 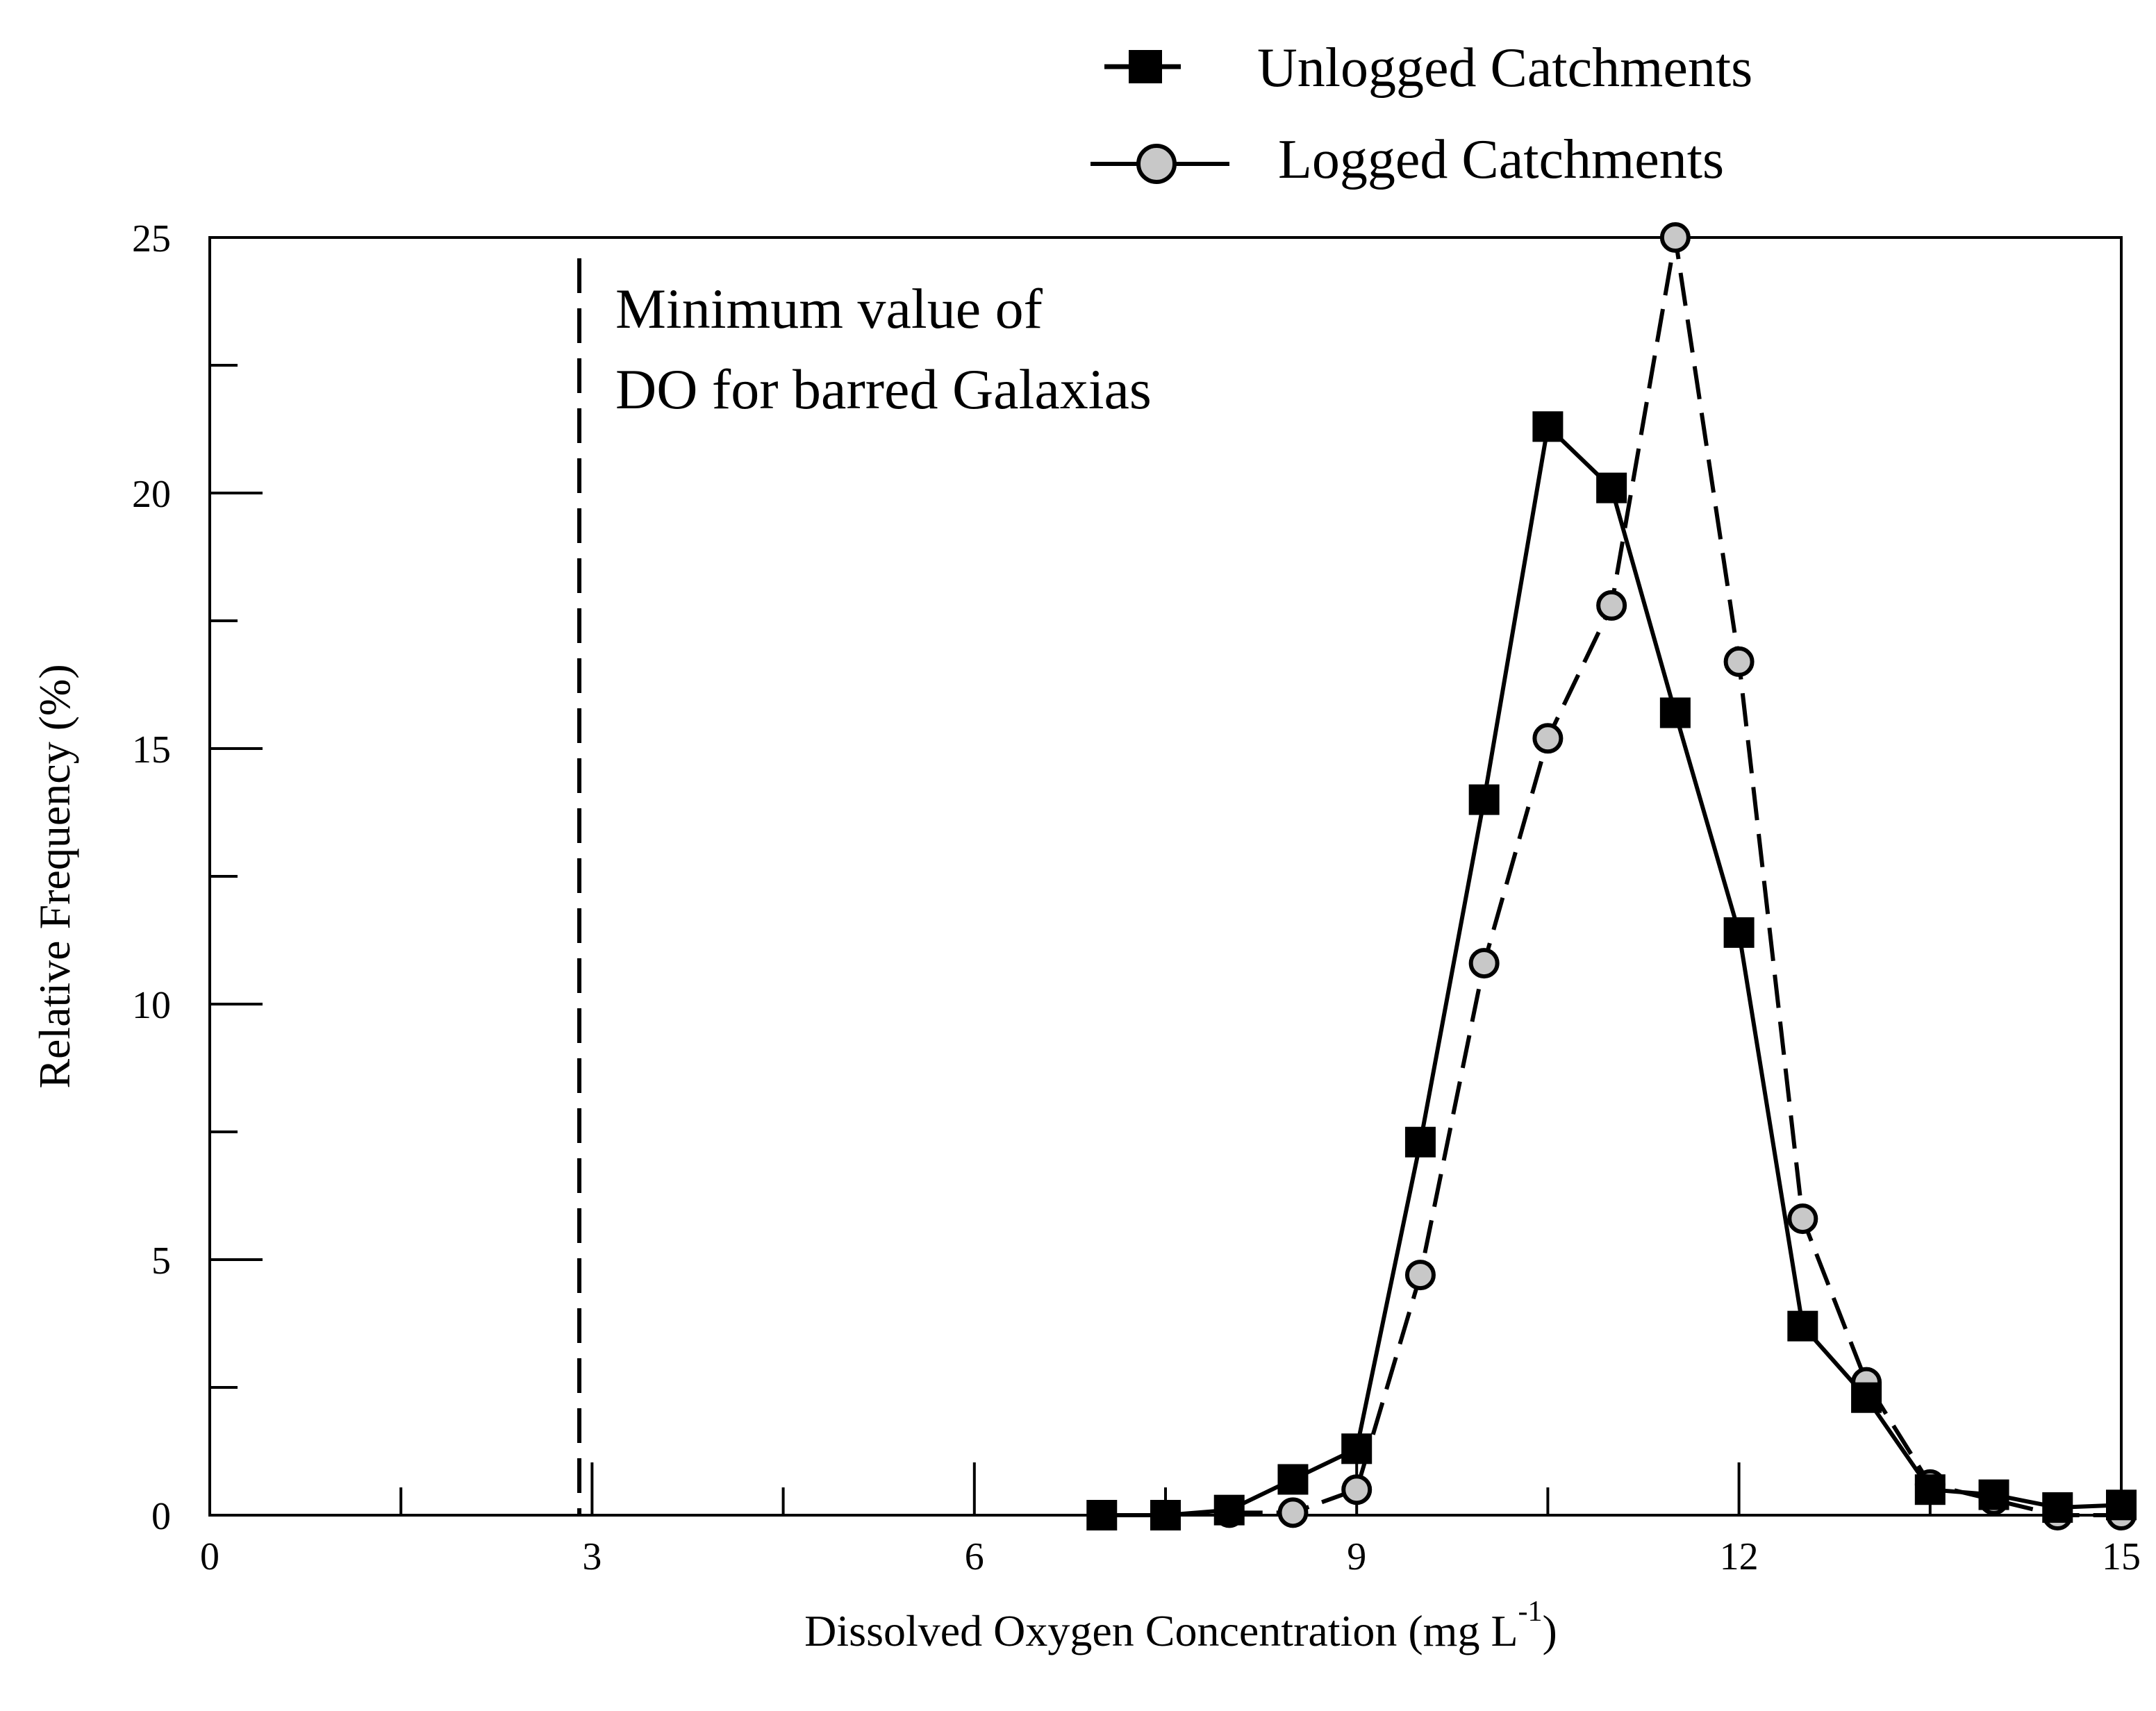 What do you see at coordinates (151, 494) in the screenshot?
I see `y-tick-label: 20` at bounding box center [151, 494].